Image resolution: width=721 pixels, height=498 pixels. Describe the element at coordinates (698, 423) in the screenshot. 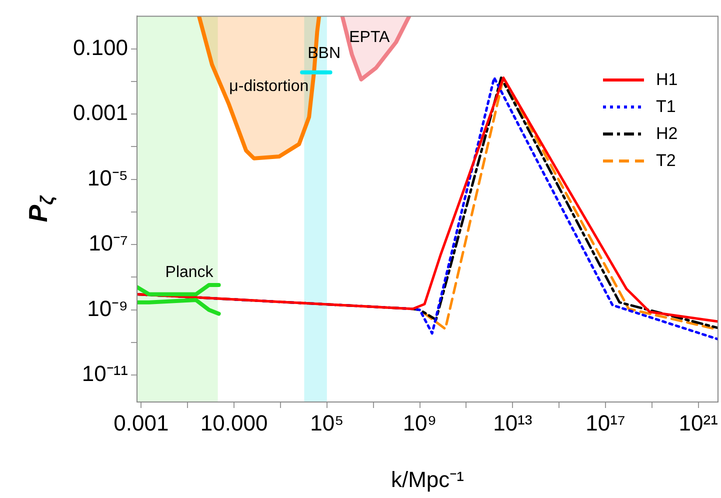

I see `x-tick-label: 10²¹` at that location.